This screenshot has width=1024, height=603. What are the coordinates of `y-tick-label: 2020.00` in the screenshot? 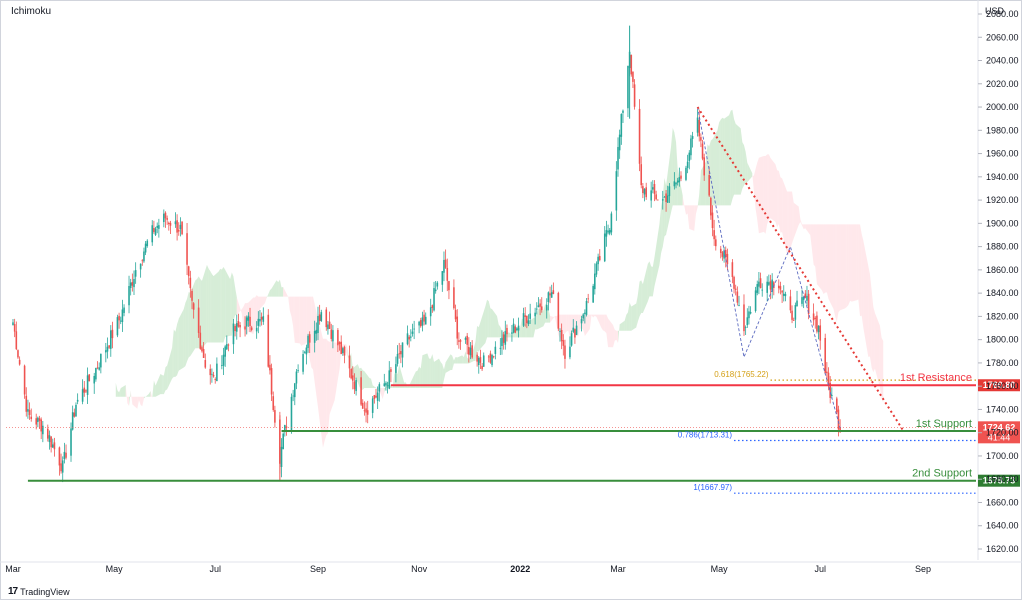 It's located at (1002, 84).